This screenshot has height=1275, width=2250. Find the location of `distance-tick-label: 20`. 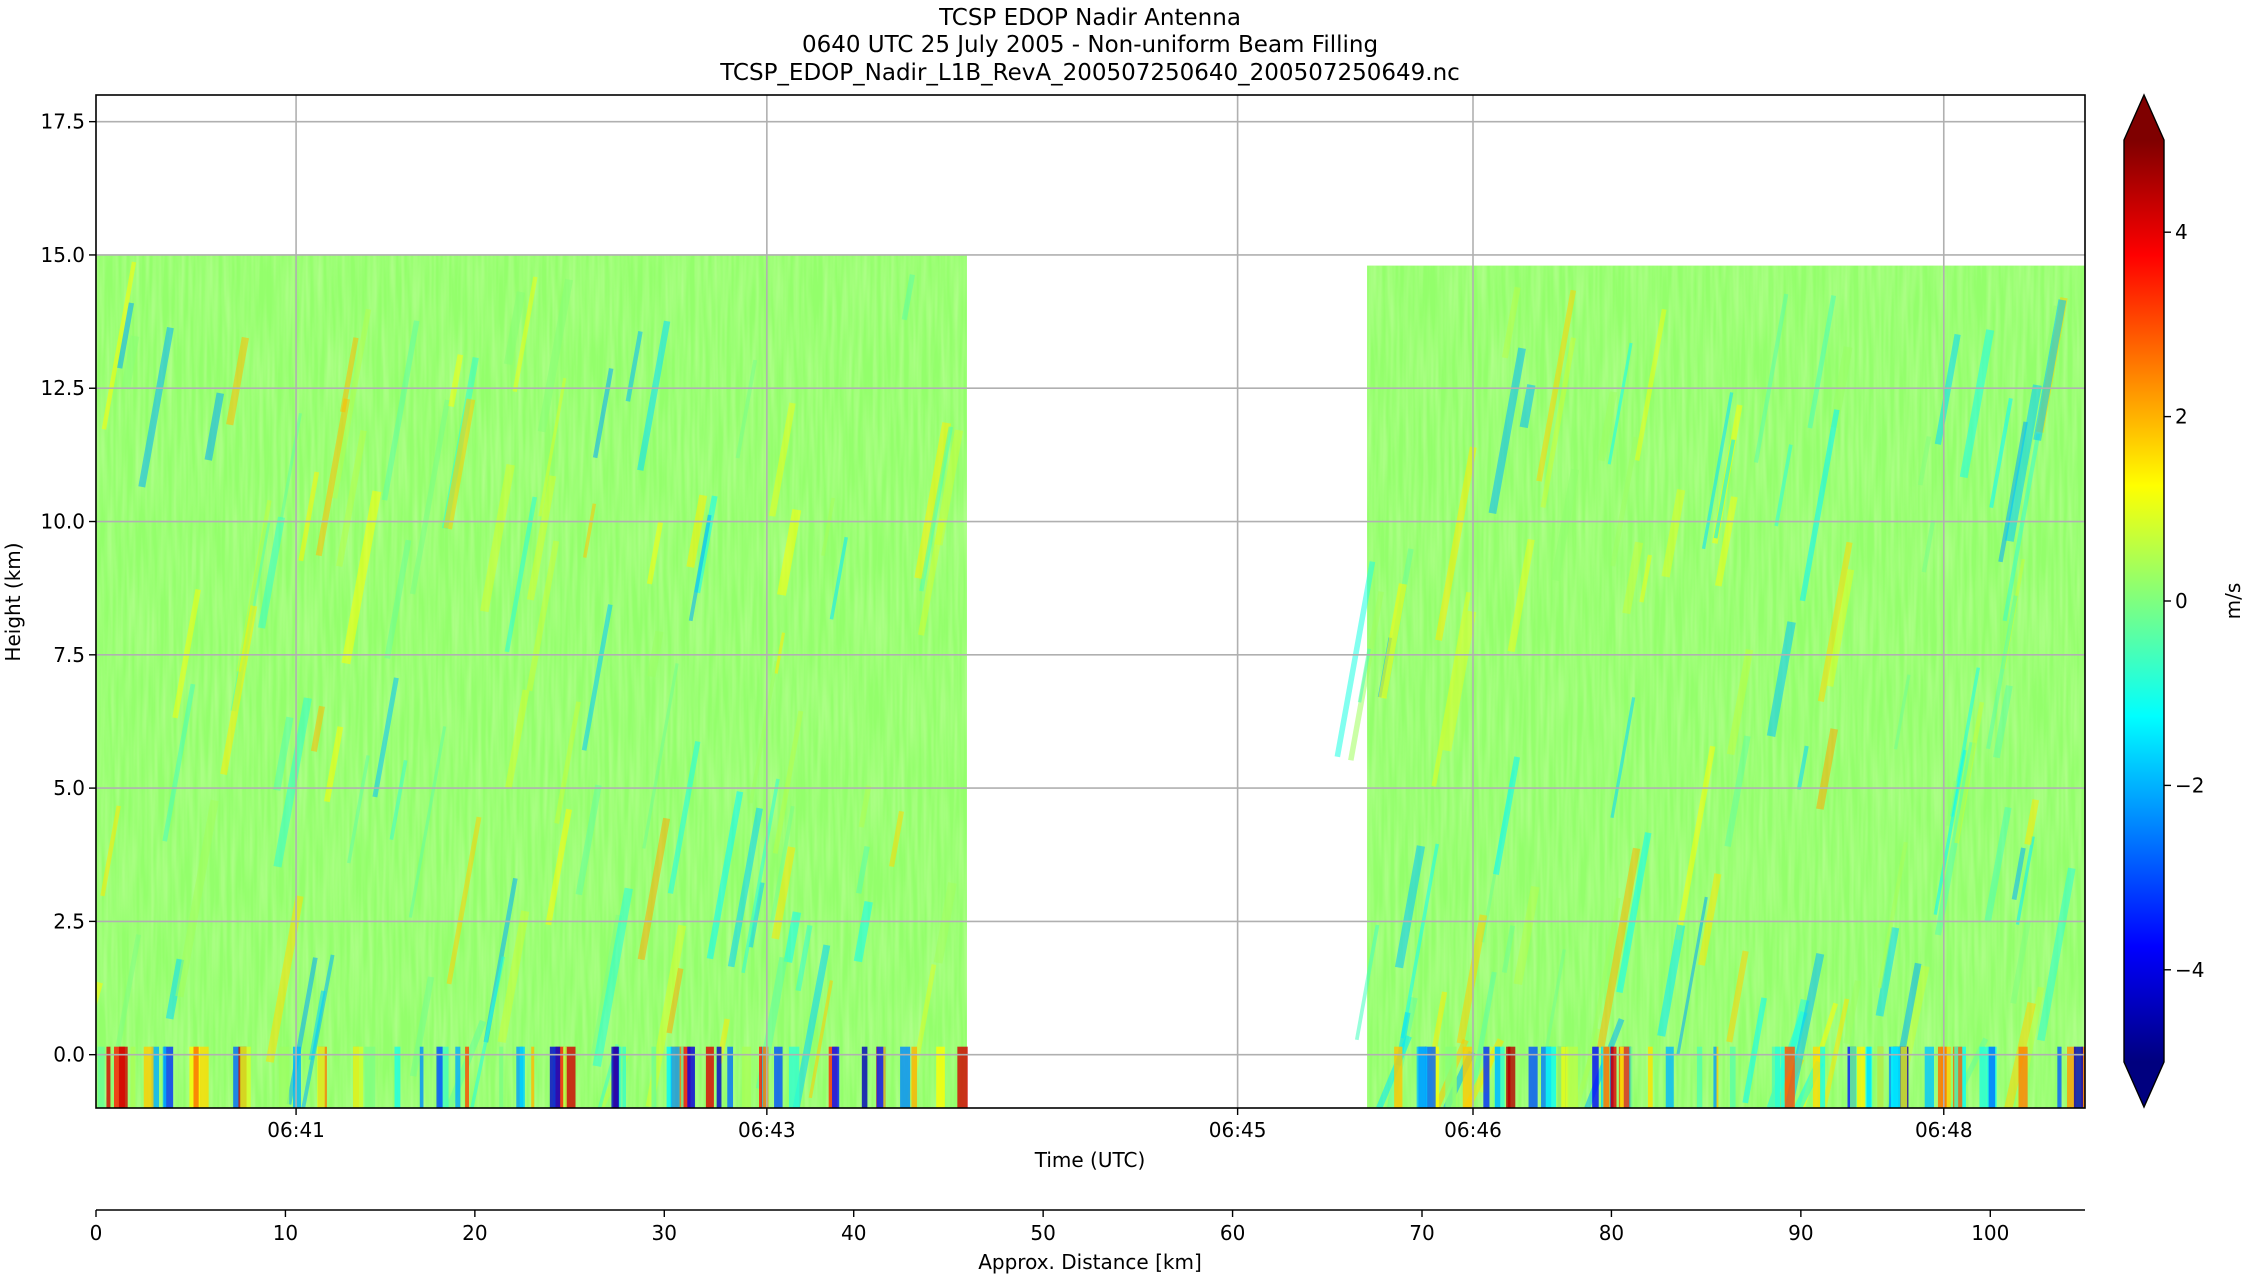

distance-tick-label: 20 is located at coordinates (474, 1233).